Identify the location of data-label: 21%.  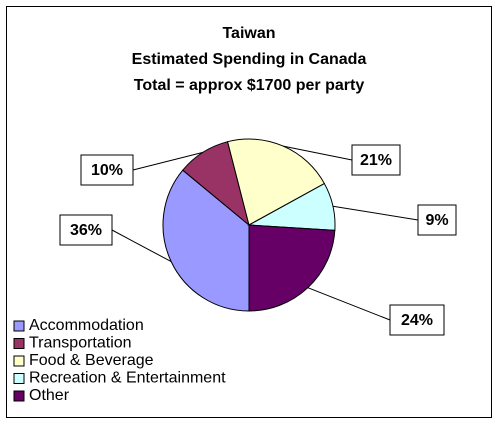
(376, 160).